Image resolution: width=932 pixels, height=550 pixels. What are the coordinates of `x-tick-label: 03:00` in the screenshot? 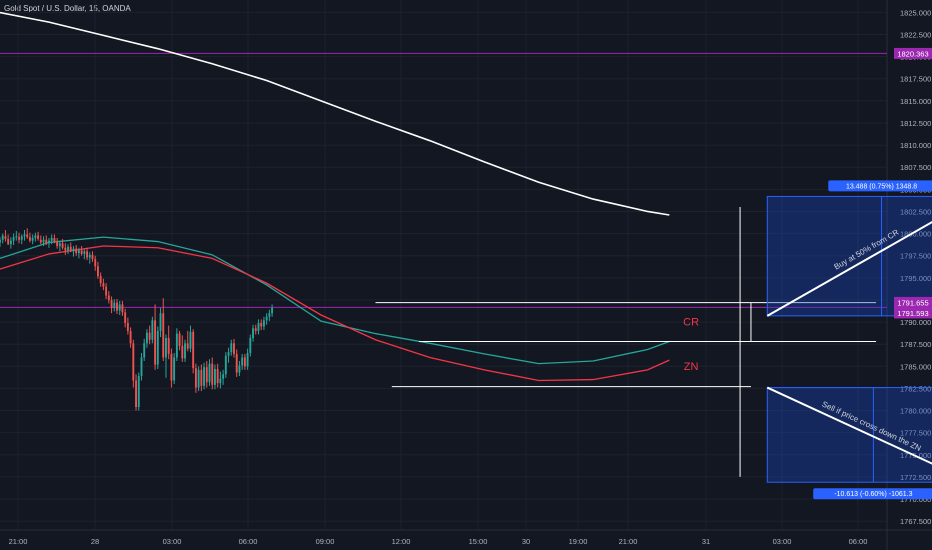 It's located at (782, 541).